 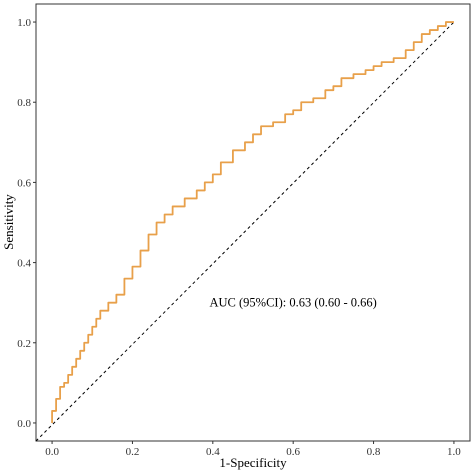 I want to click on y-tick-label: 0.0, so click(x=24, y=424).